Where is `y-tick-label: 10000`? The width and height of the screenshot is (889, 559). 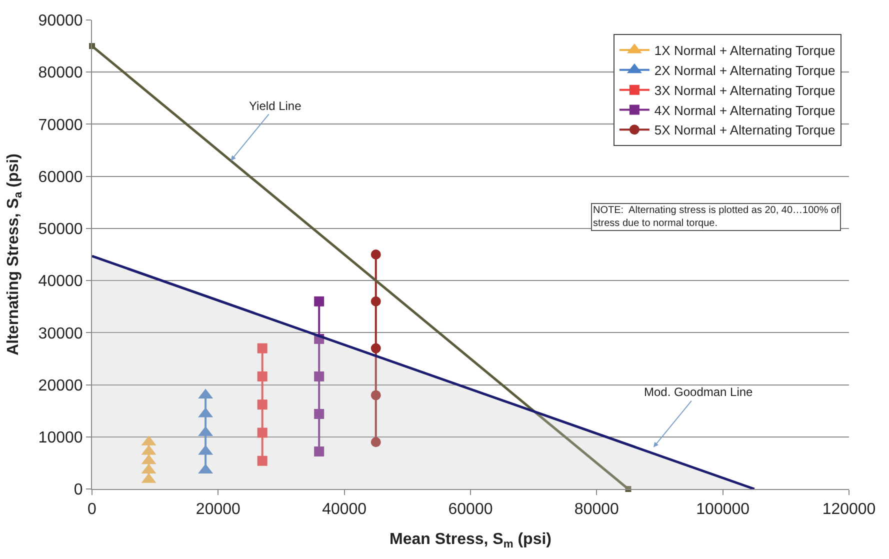
y-tick-label: 10000 is located at coordinates (60, 437).